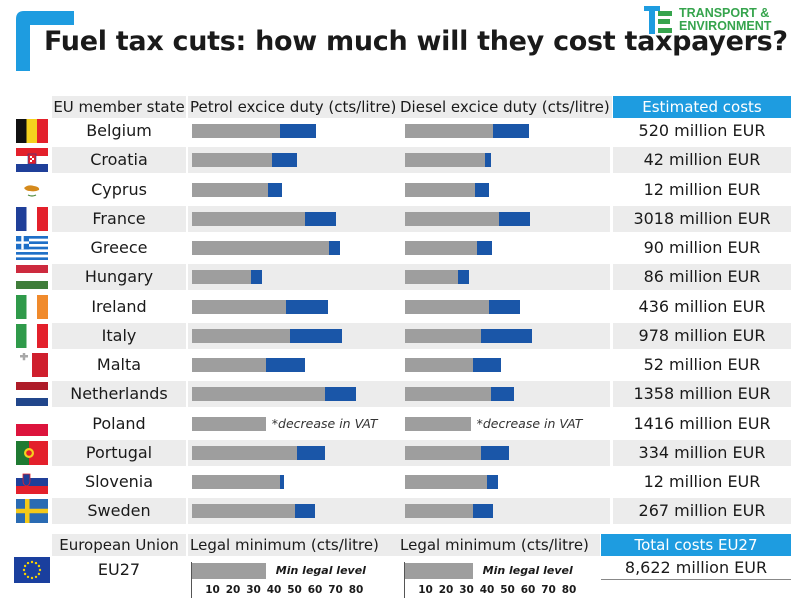 The width and height of the screenshot is (800, 600). I want to click on petrol-axis-line, so click(191, 580).